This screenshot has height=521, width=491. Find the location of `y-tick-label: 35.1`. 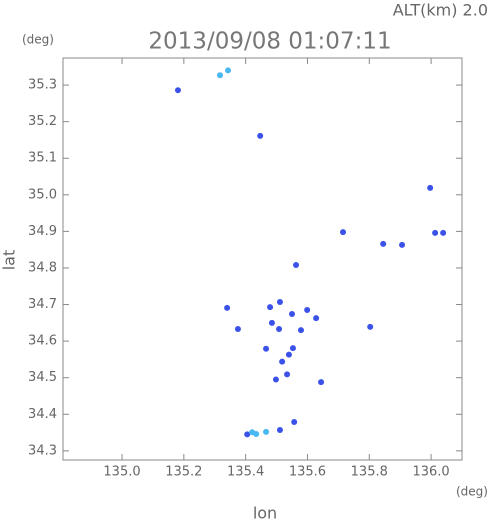

y-tick-label: 35.1 is located at coordinates (42, 158).